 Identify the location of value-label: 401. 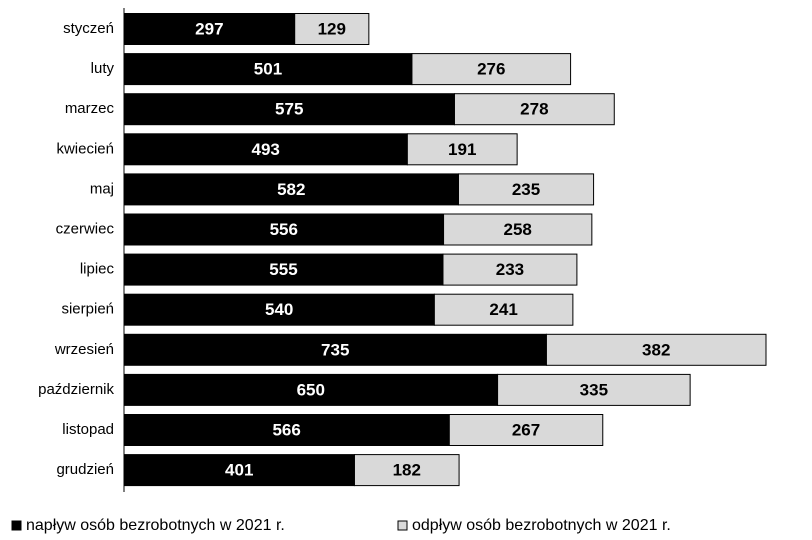
(239, 470).